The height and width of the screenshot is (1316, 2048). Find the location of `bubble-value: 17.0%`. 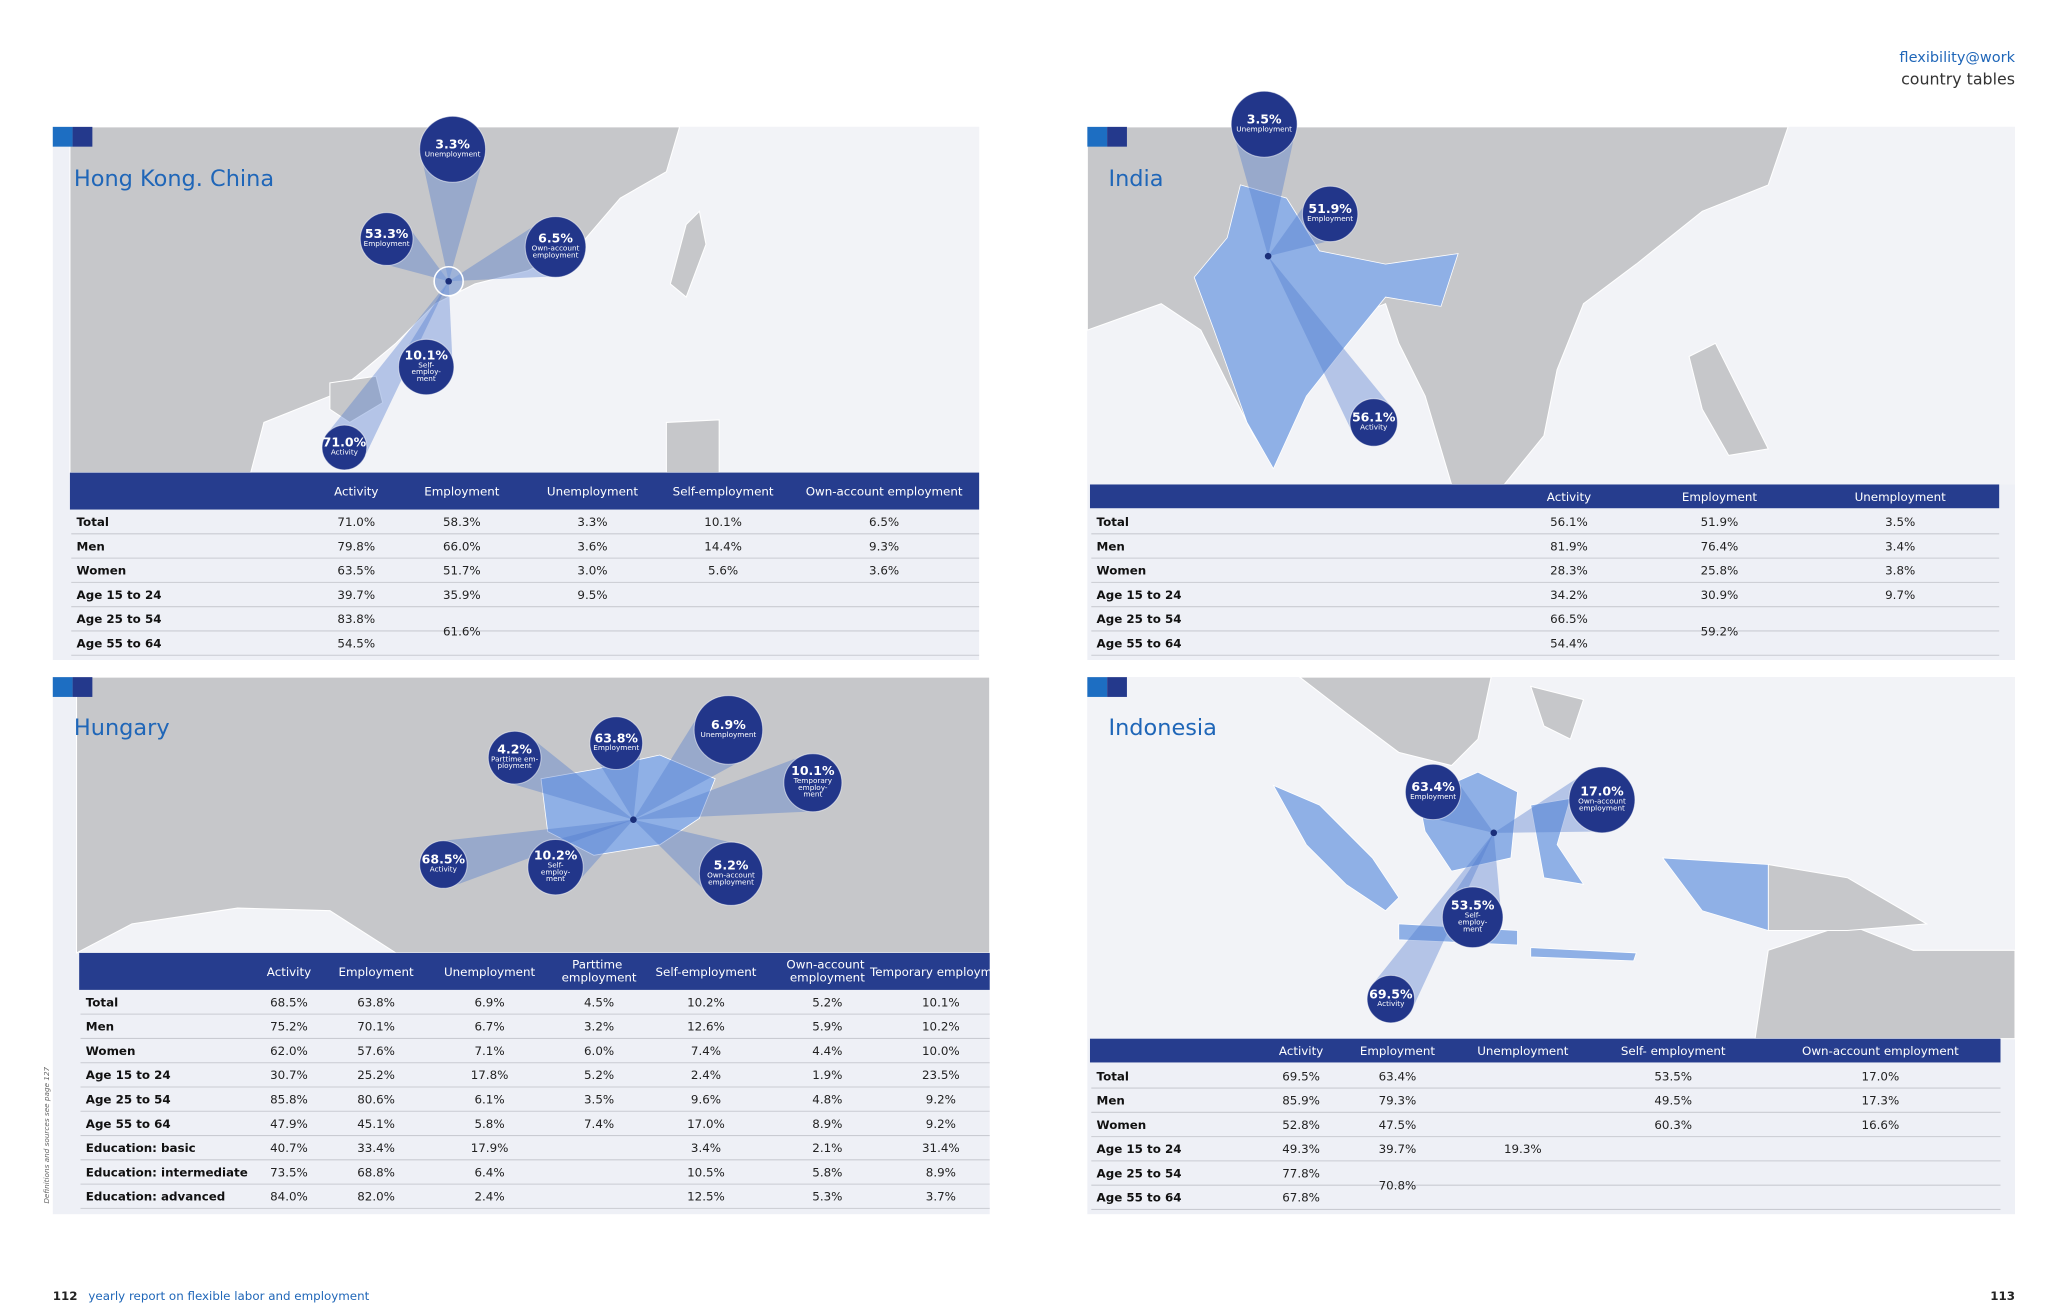

bubble-value: 17.0% is located at coordinates (1602, 791).